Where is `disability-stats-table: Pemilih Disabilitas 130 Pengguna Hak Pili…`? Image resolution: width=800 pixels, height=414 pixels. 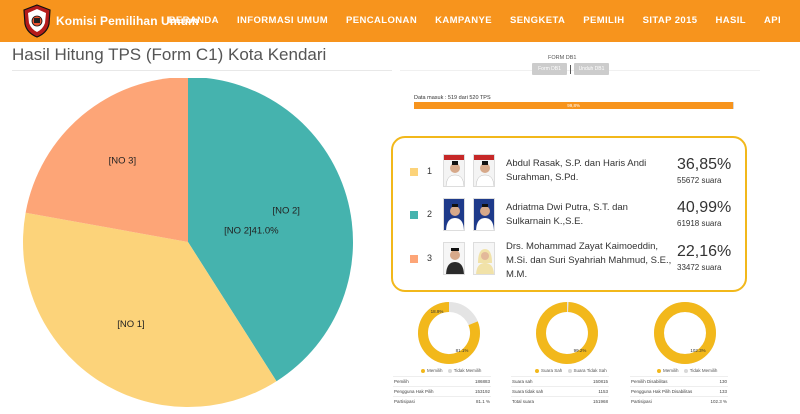
disability-stats-table: Pemilih Disabilitas 130 Pengguna Hak Pili… is located at coordinates (679, 391).